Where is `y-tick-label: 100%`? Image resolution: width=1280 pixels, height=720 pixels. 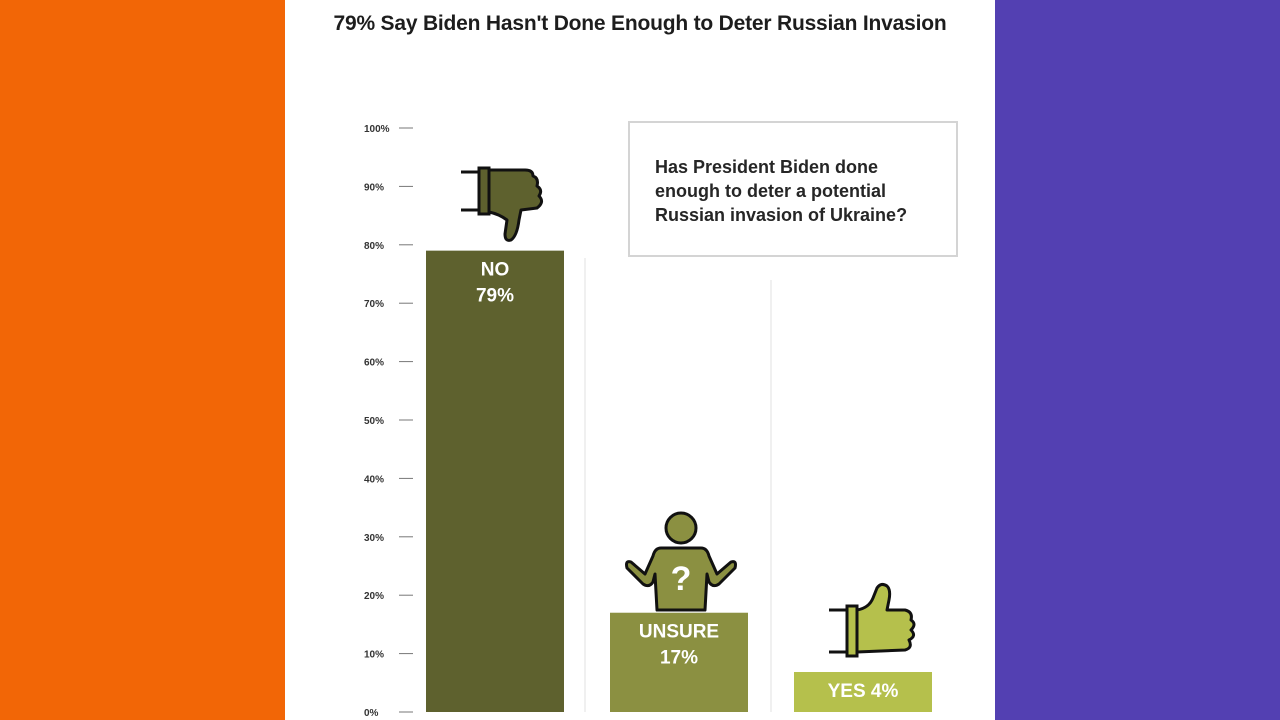 y-tick-label: 100% is located at coordinates (377, 129).